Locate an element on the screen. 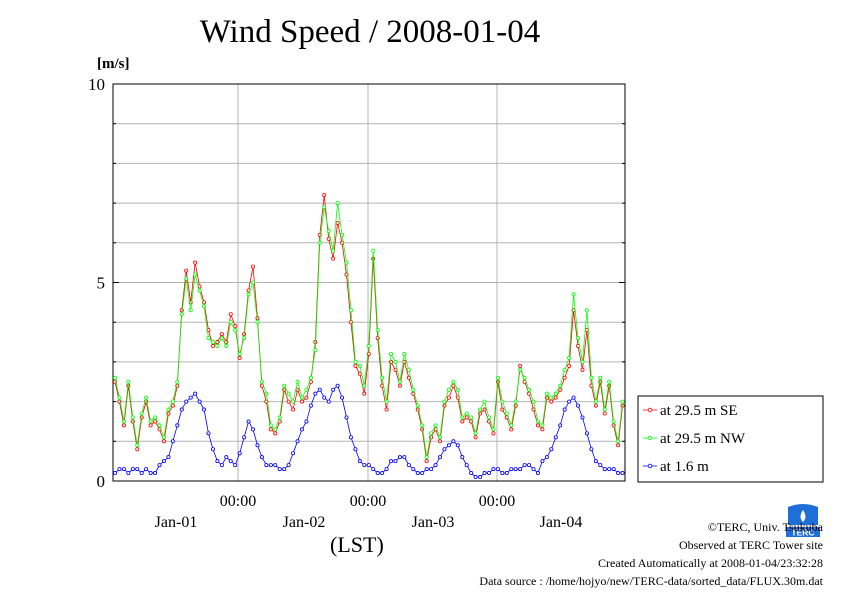  observed-text: Observed at TERC Tower site is located at coordinates (750, 545).